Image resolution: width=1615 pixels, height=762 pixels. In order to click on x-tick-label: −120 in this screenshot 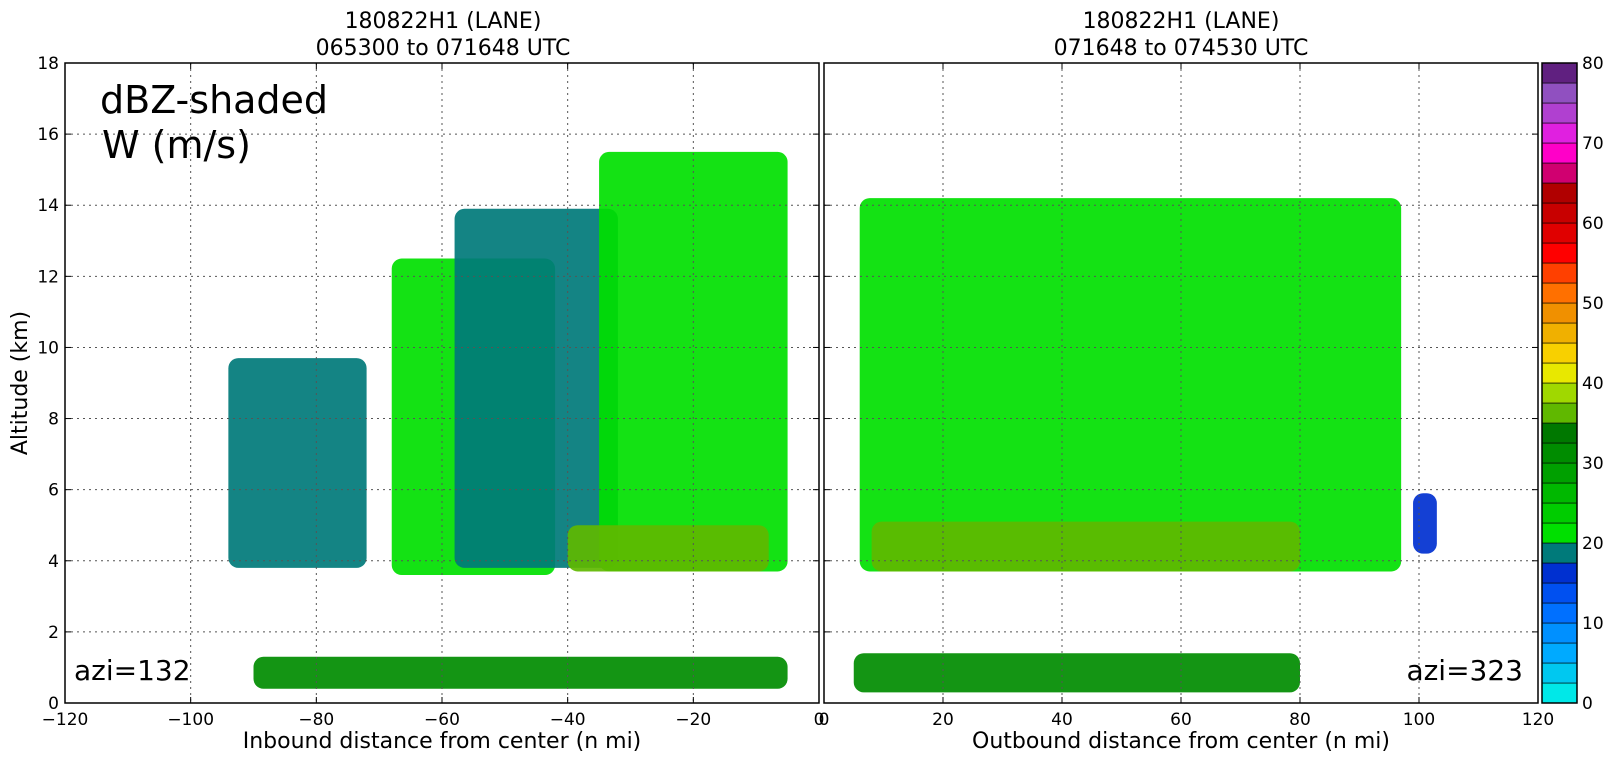, I will do `click(65, 720)`.